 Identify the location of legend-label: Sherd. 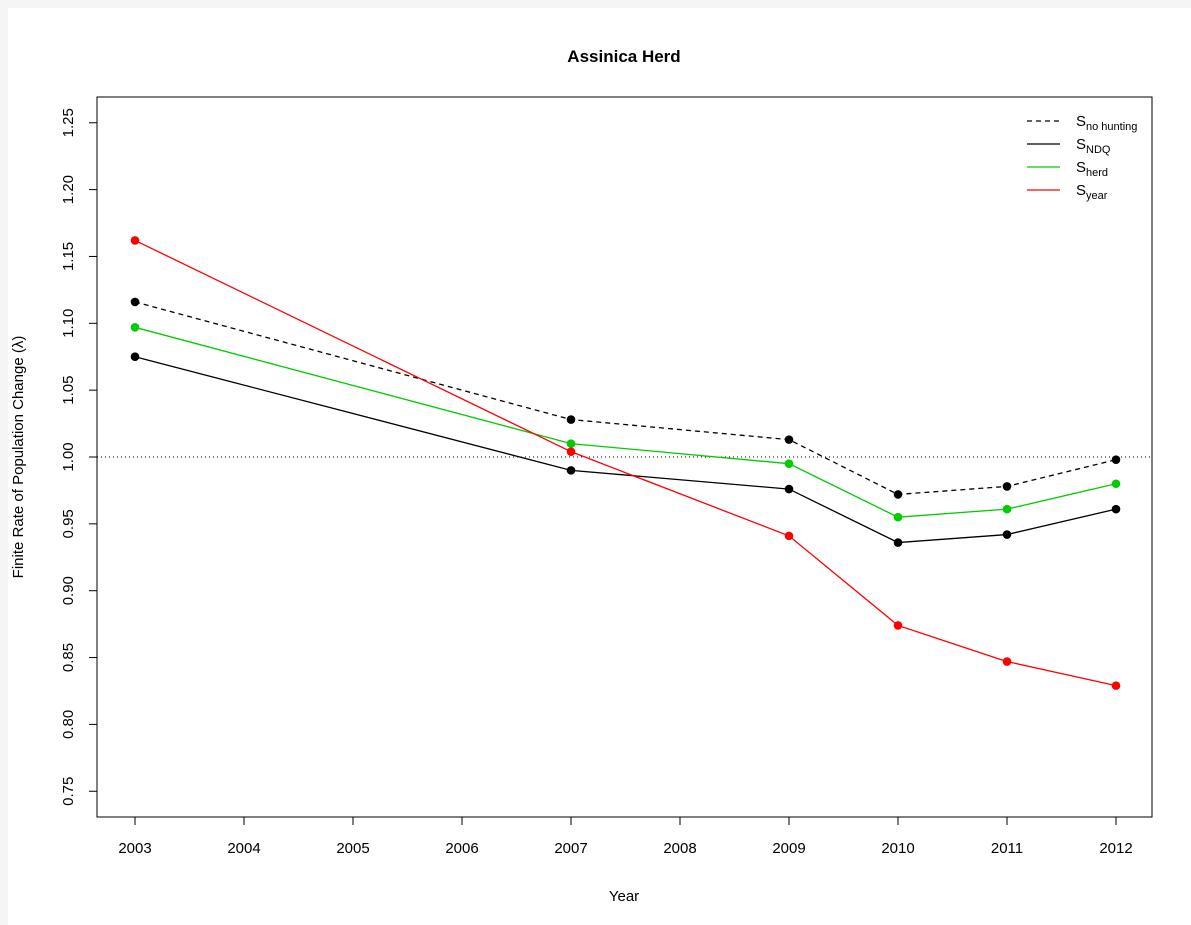
(1092, 169).